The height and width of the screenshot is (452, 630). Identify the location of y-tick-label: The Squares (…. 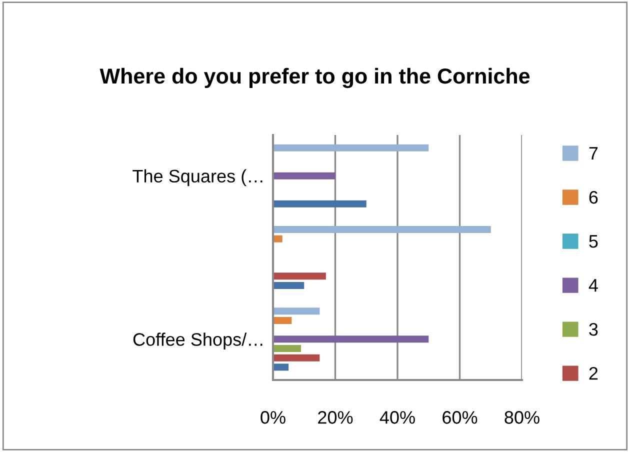
(197, 177).